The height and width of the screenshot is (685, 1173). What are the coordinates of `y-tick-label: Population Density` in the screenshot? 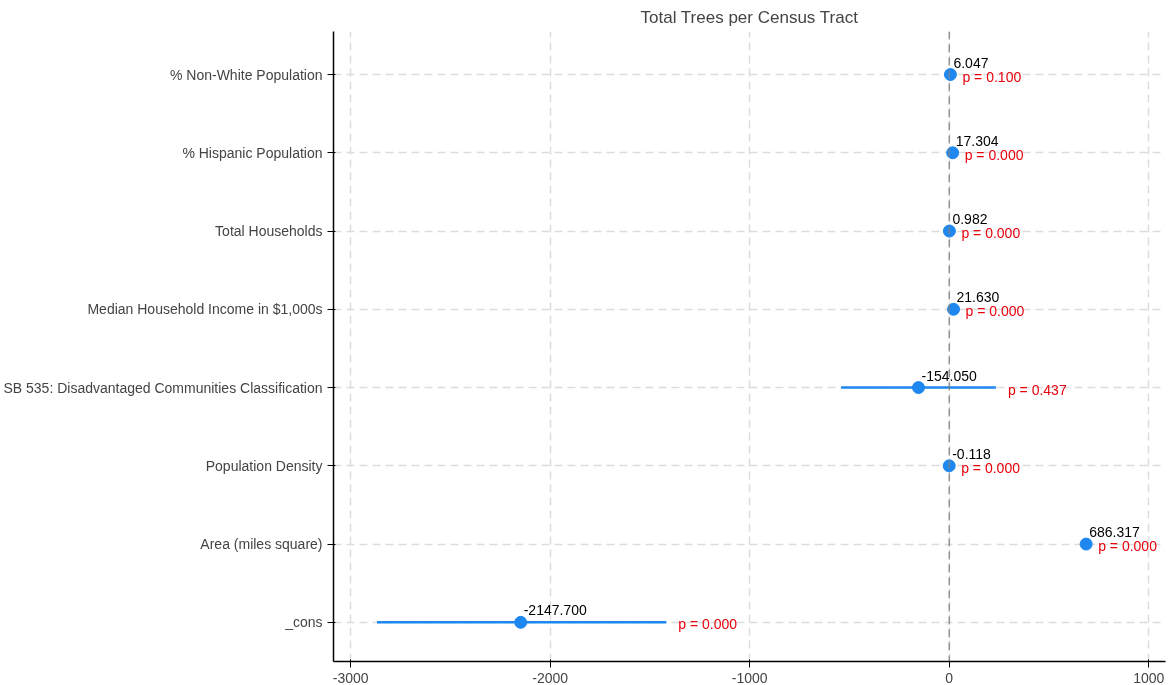 It's located at (264, 465).